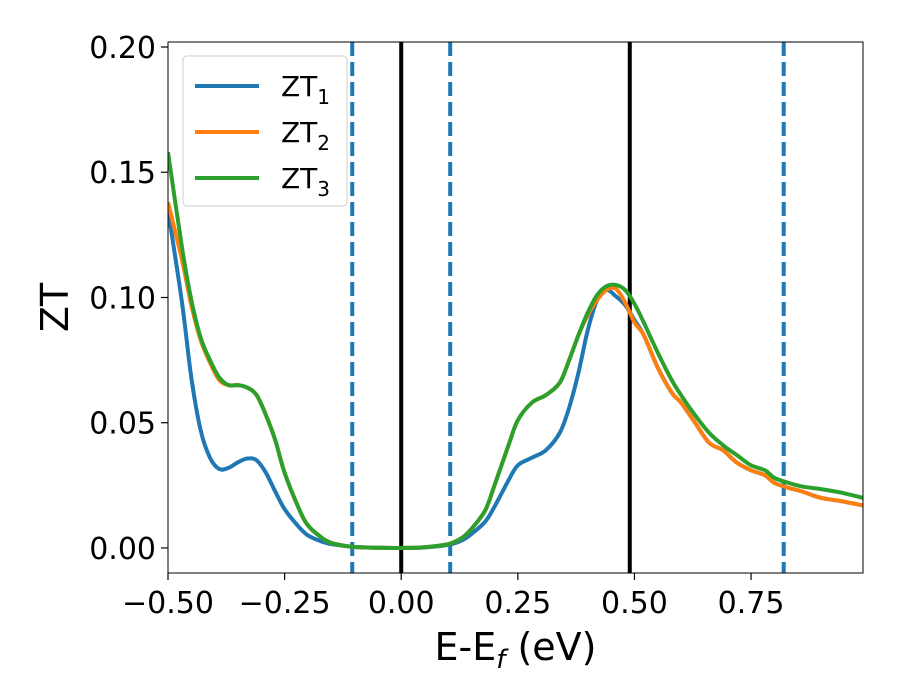  What do you see at coordinates (517, 603) in the screenshot?
I see `x-tick-label: 0.25` at bounding box center [517, 603].